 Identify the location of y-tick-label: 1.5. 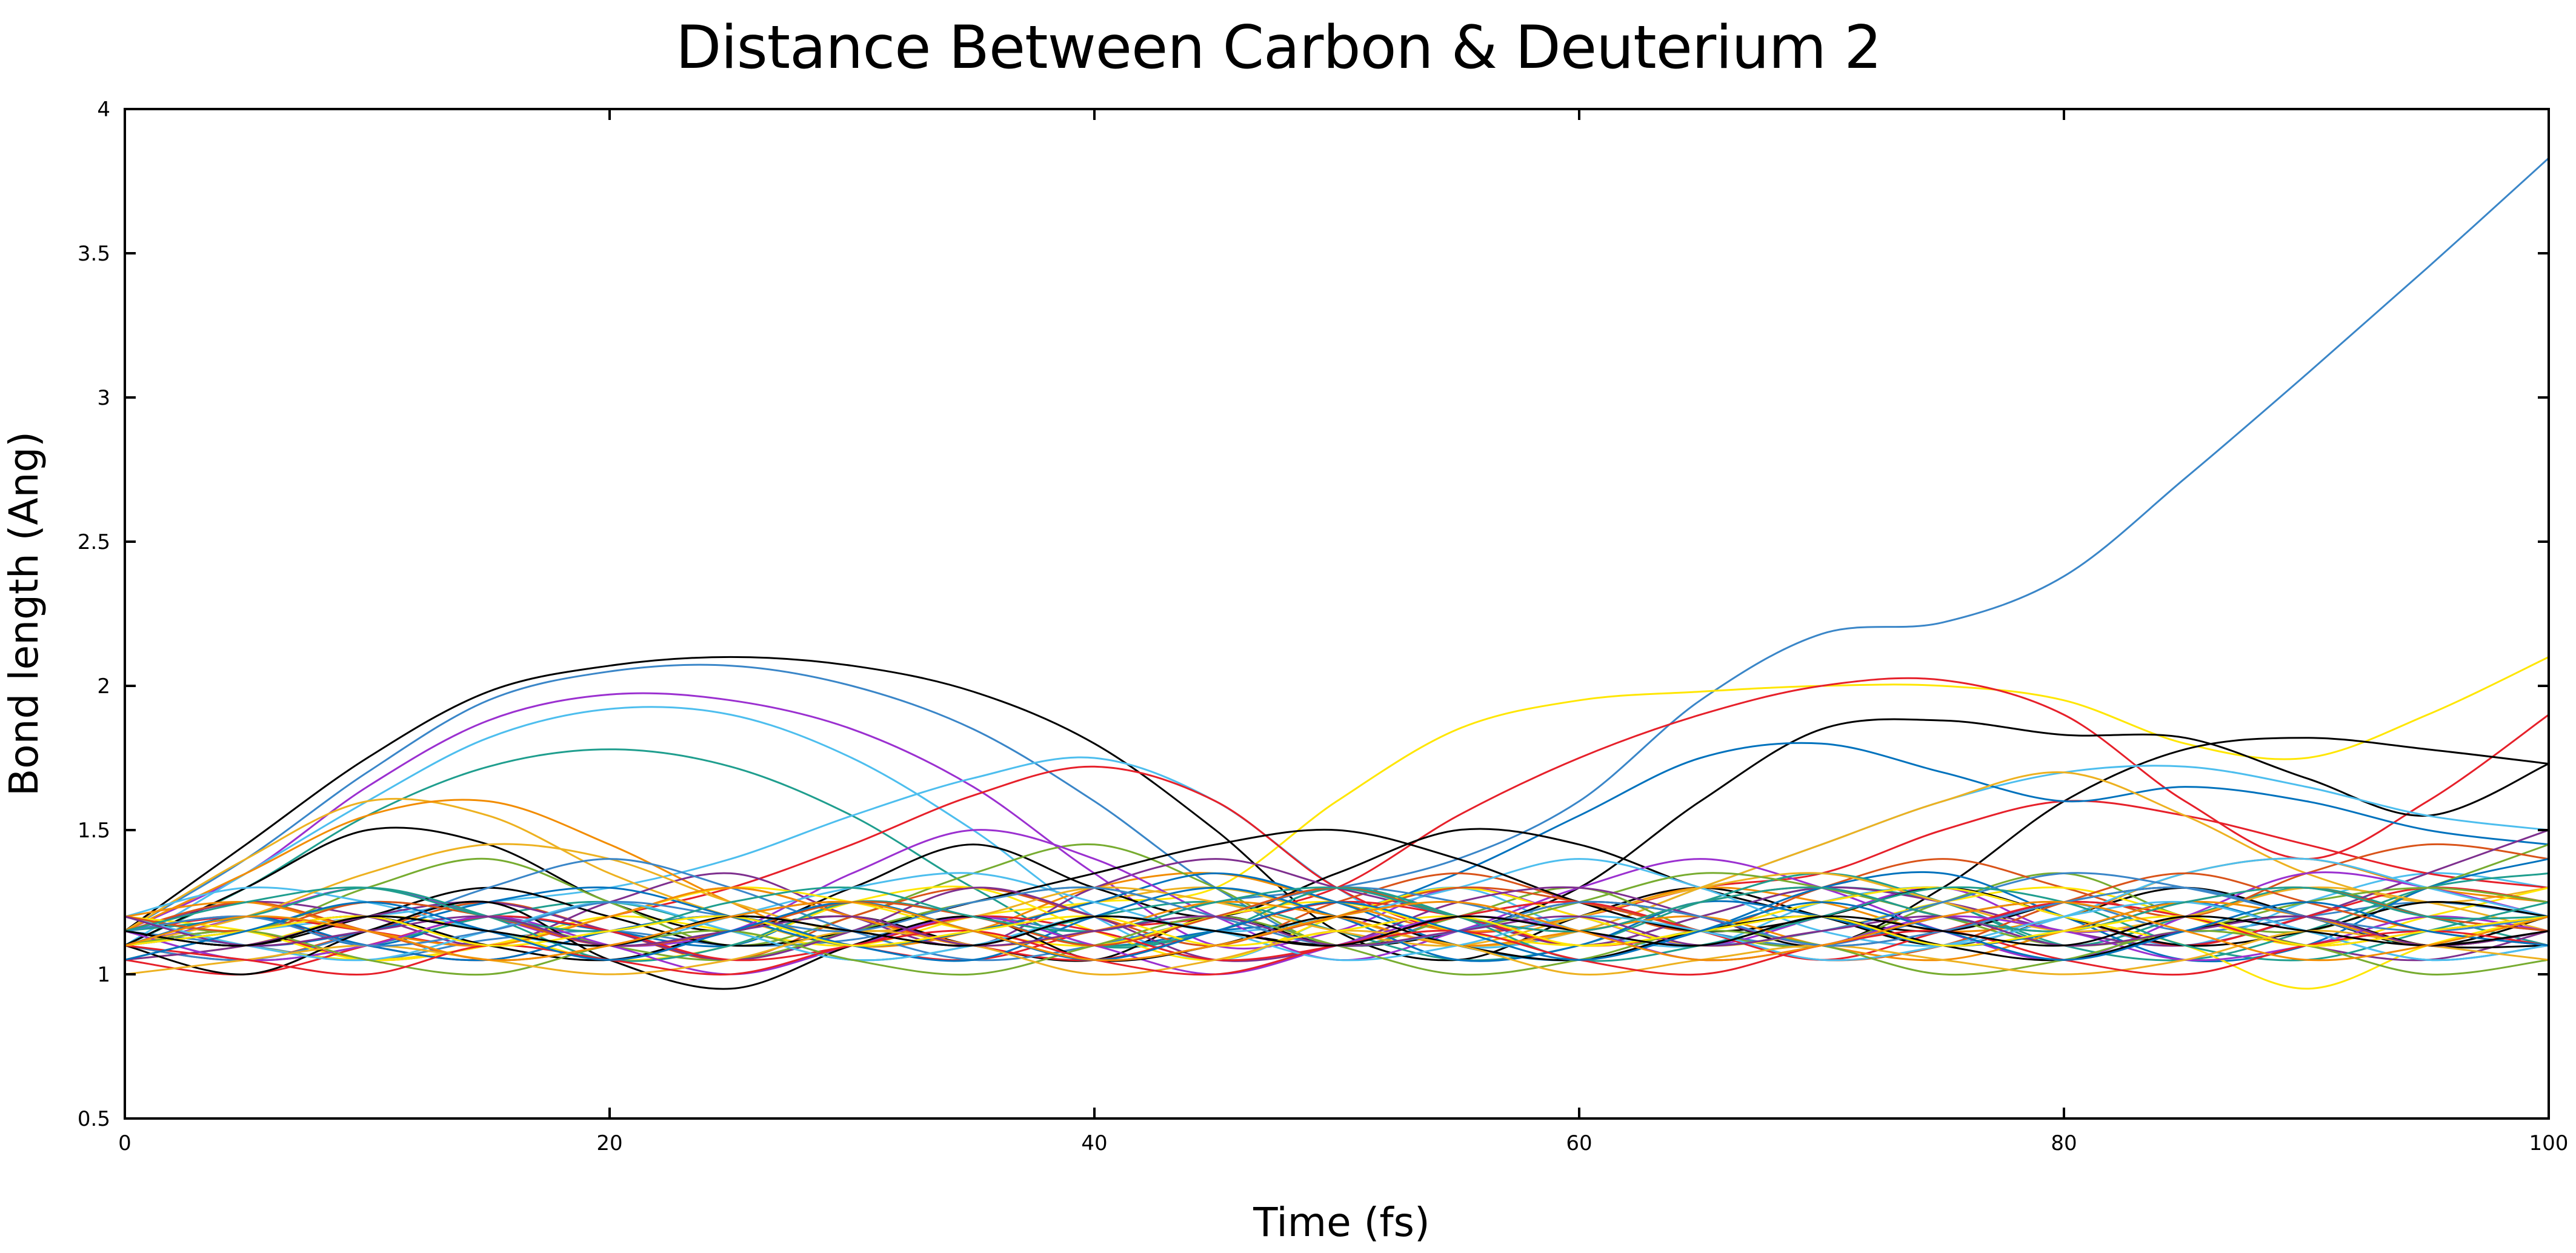
(94, 831).